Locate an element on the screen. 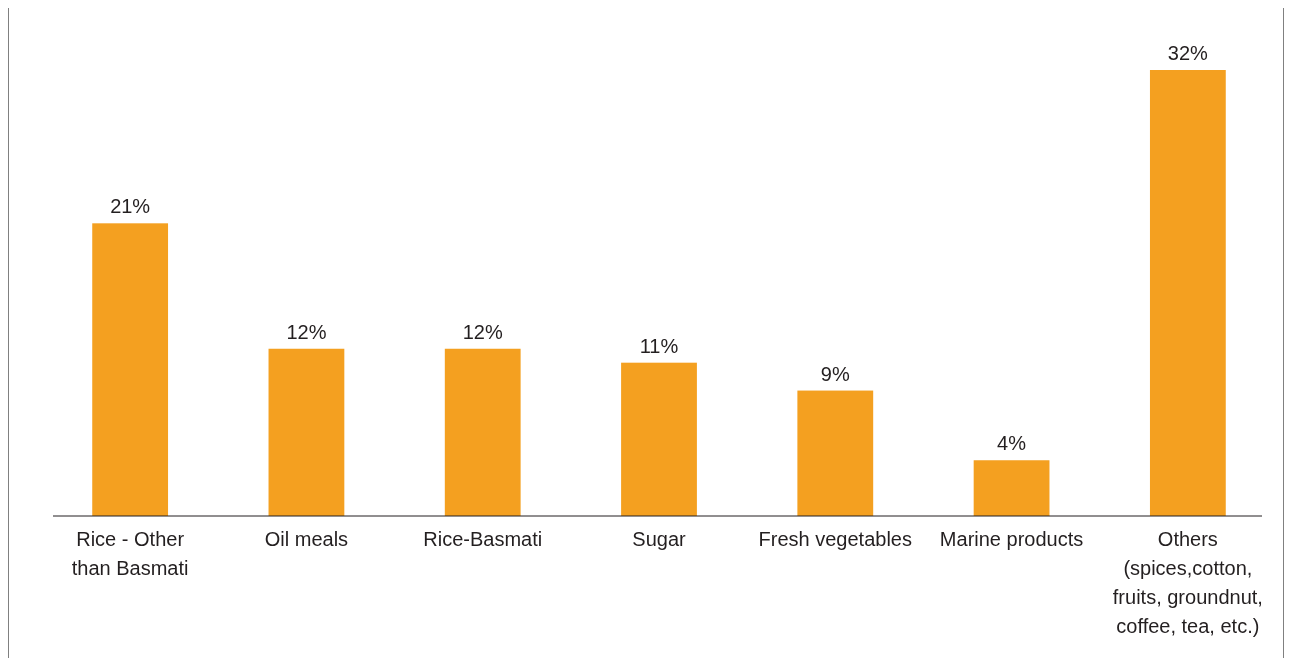 This screenshot has width=1292, height=666. x-tick-label: Marine products is located at coordinates (1011, 539).